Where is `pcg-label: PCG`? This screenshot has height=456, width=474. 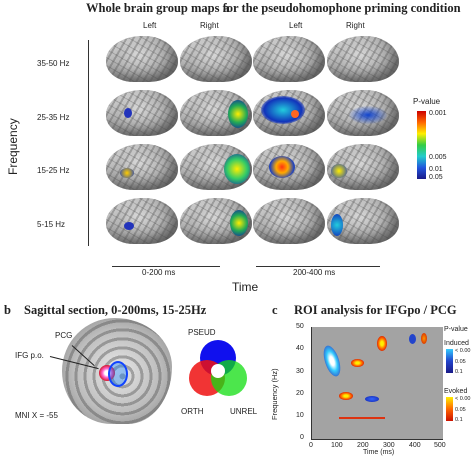
pcg-label: PCG is located at coordinates (64, 335).